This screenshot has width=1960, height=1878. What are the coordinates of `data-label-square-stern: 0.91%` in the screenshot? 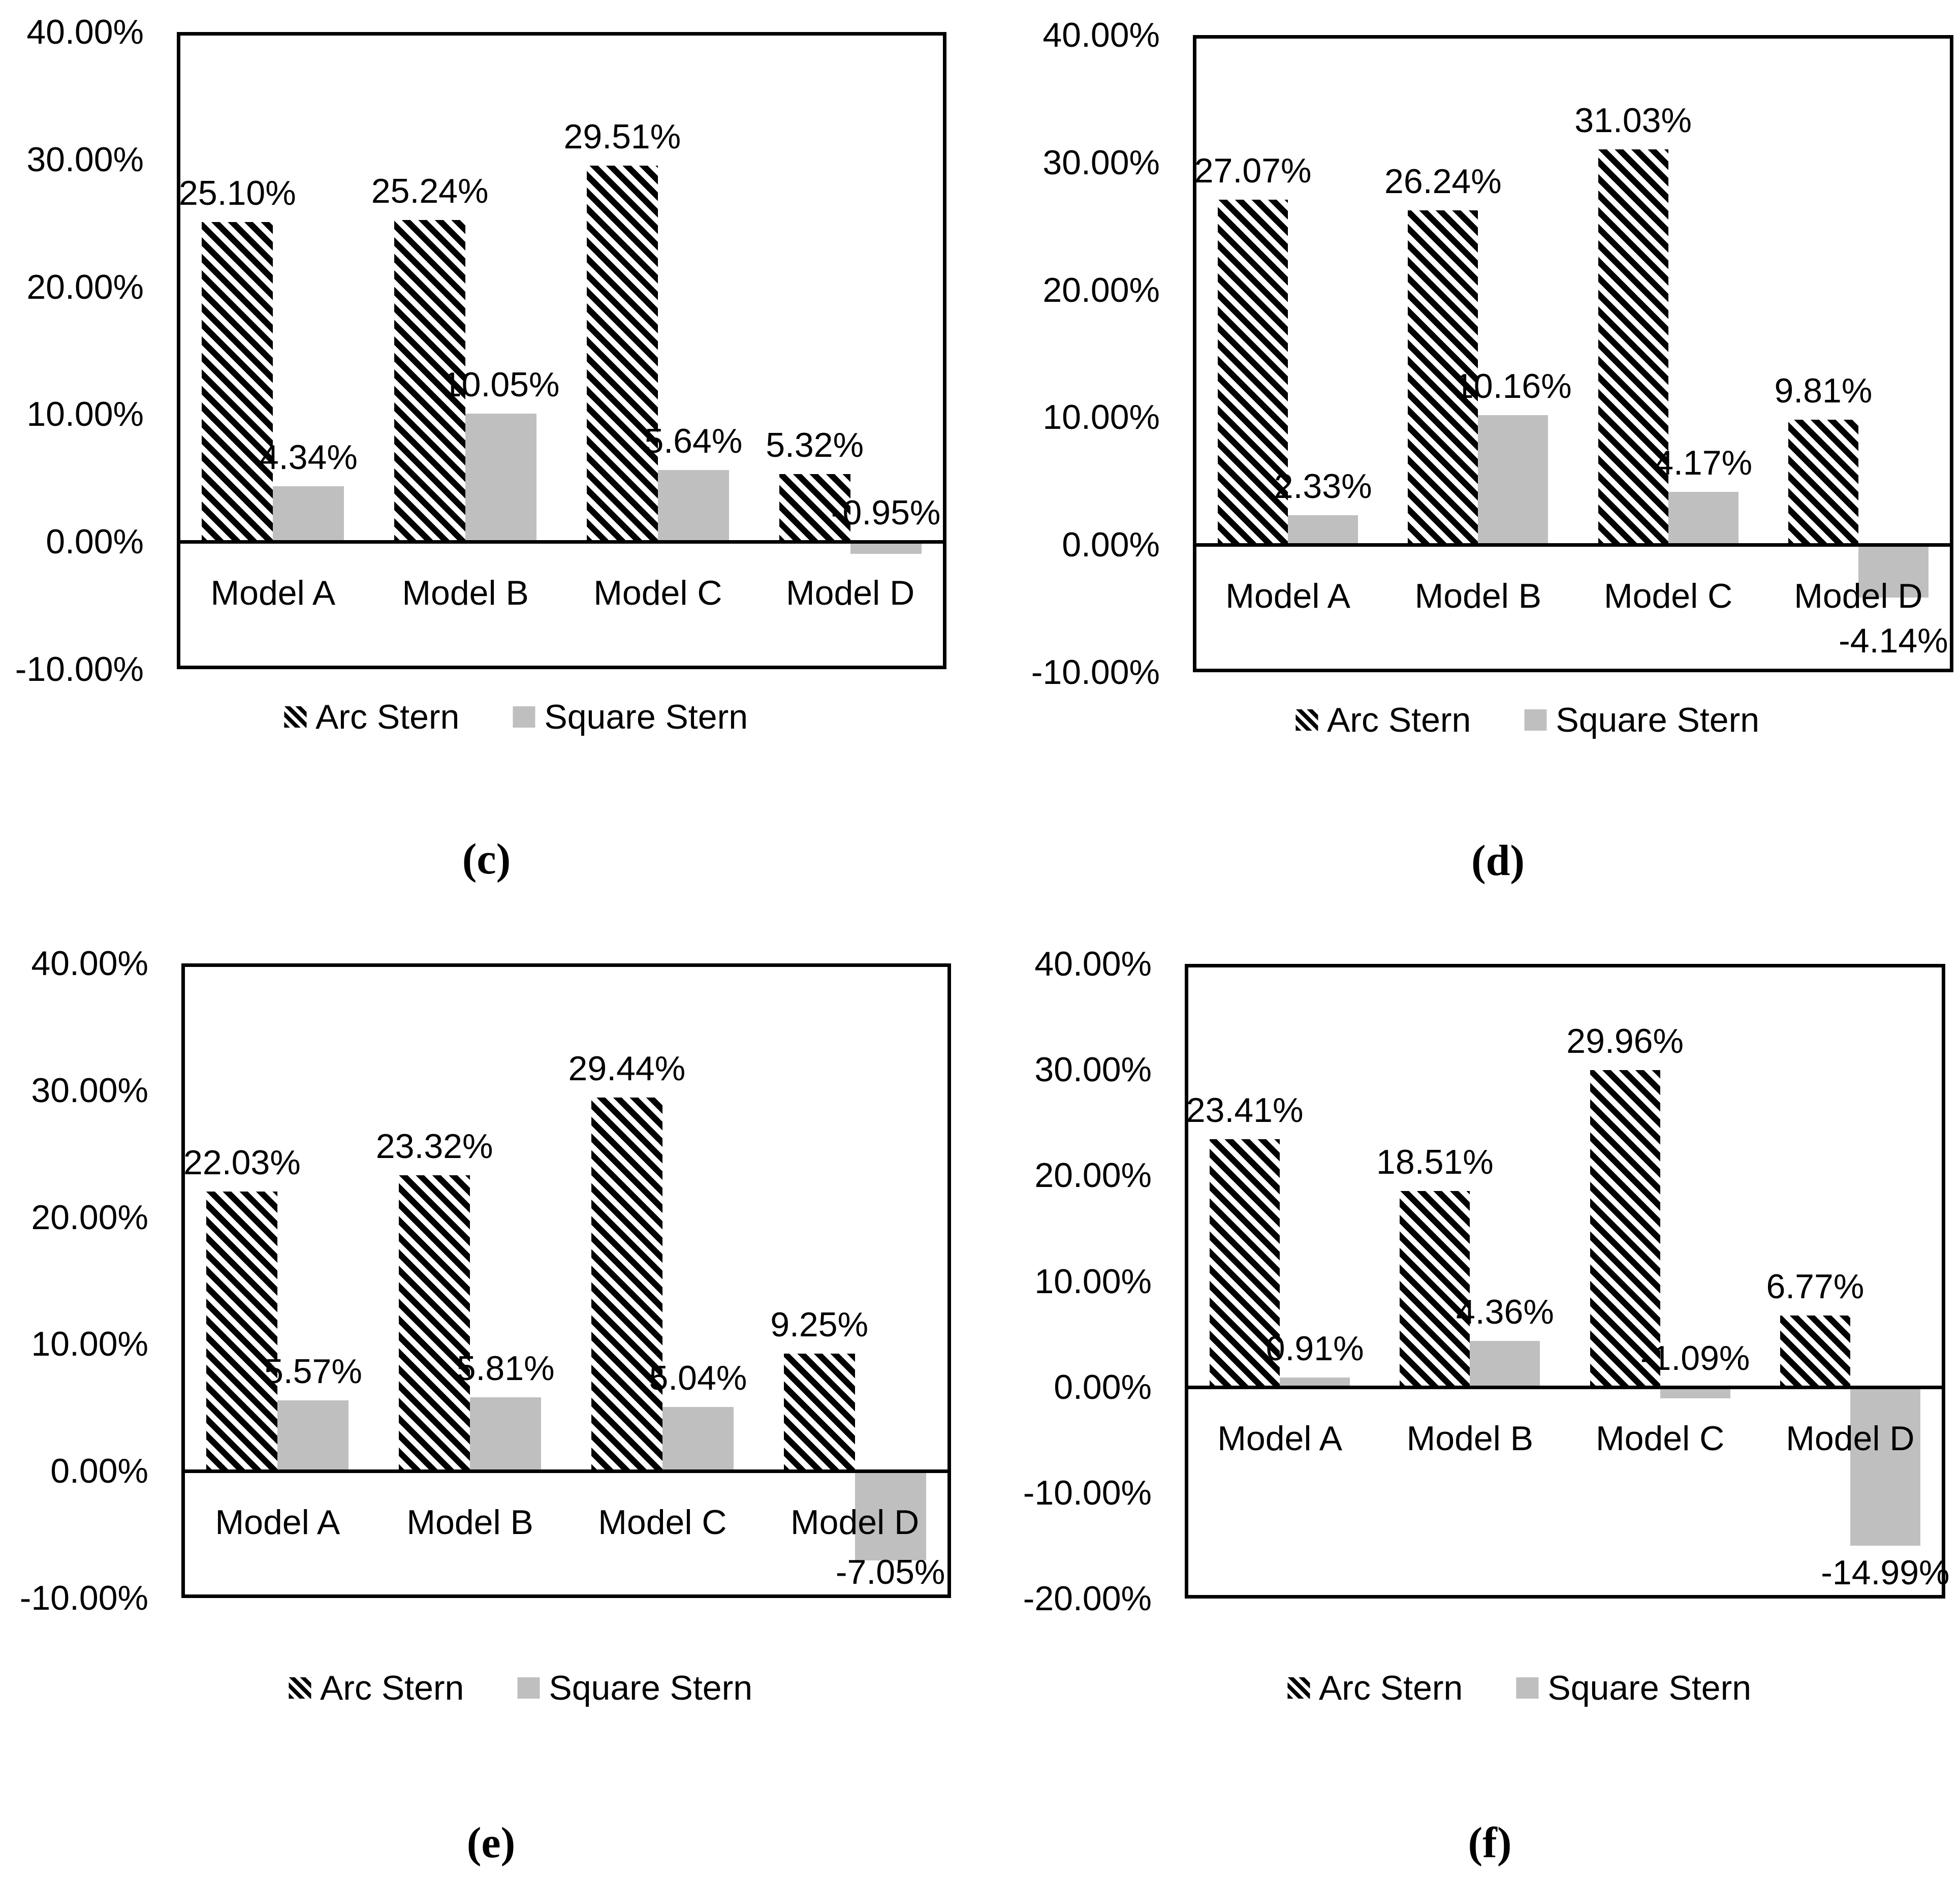 It's located at (1315, 1348).